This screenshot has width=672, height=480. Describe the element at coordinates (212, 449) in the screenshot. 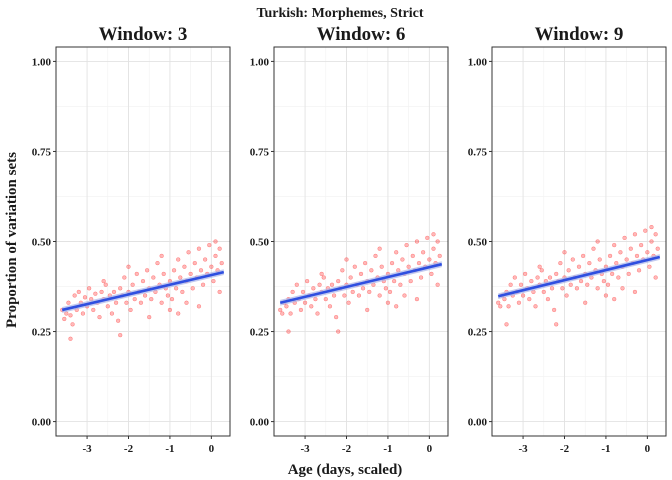

I see `x-tick-label: 0` at that location.